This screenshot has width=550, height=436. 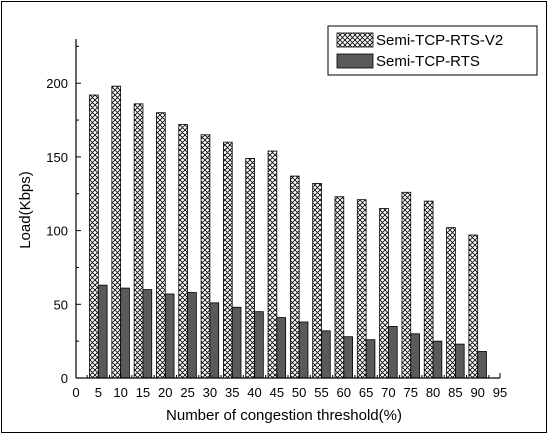 I want to click on x-tick-label: 50, so click(x=299, y=392).